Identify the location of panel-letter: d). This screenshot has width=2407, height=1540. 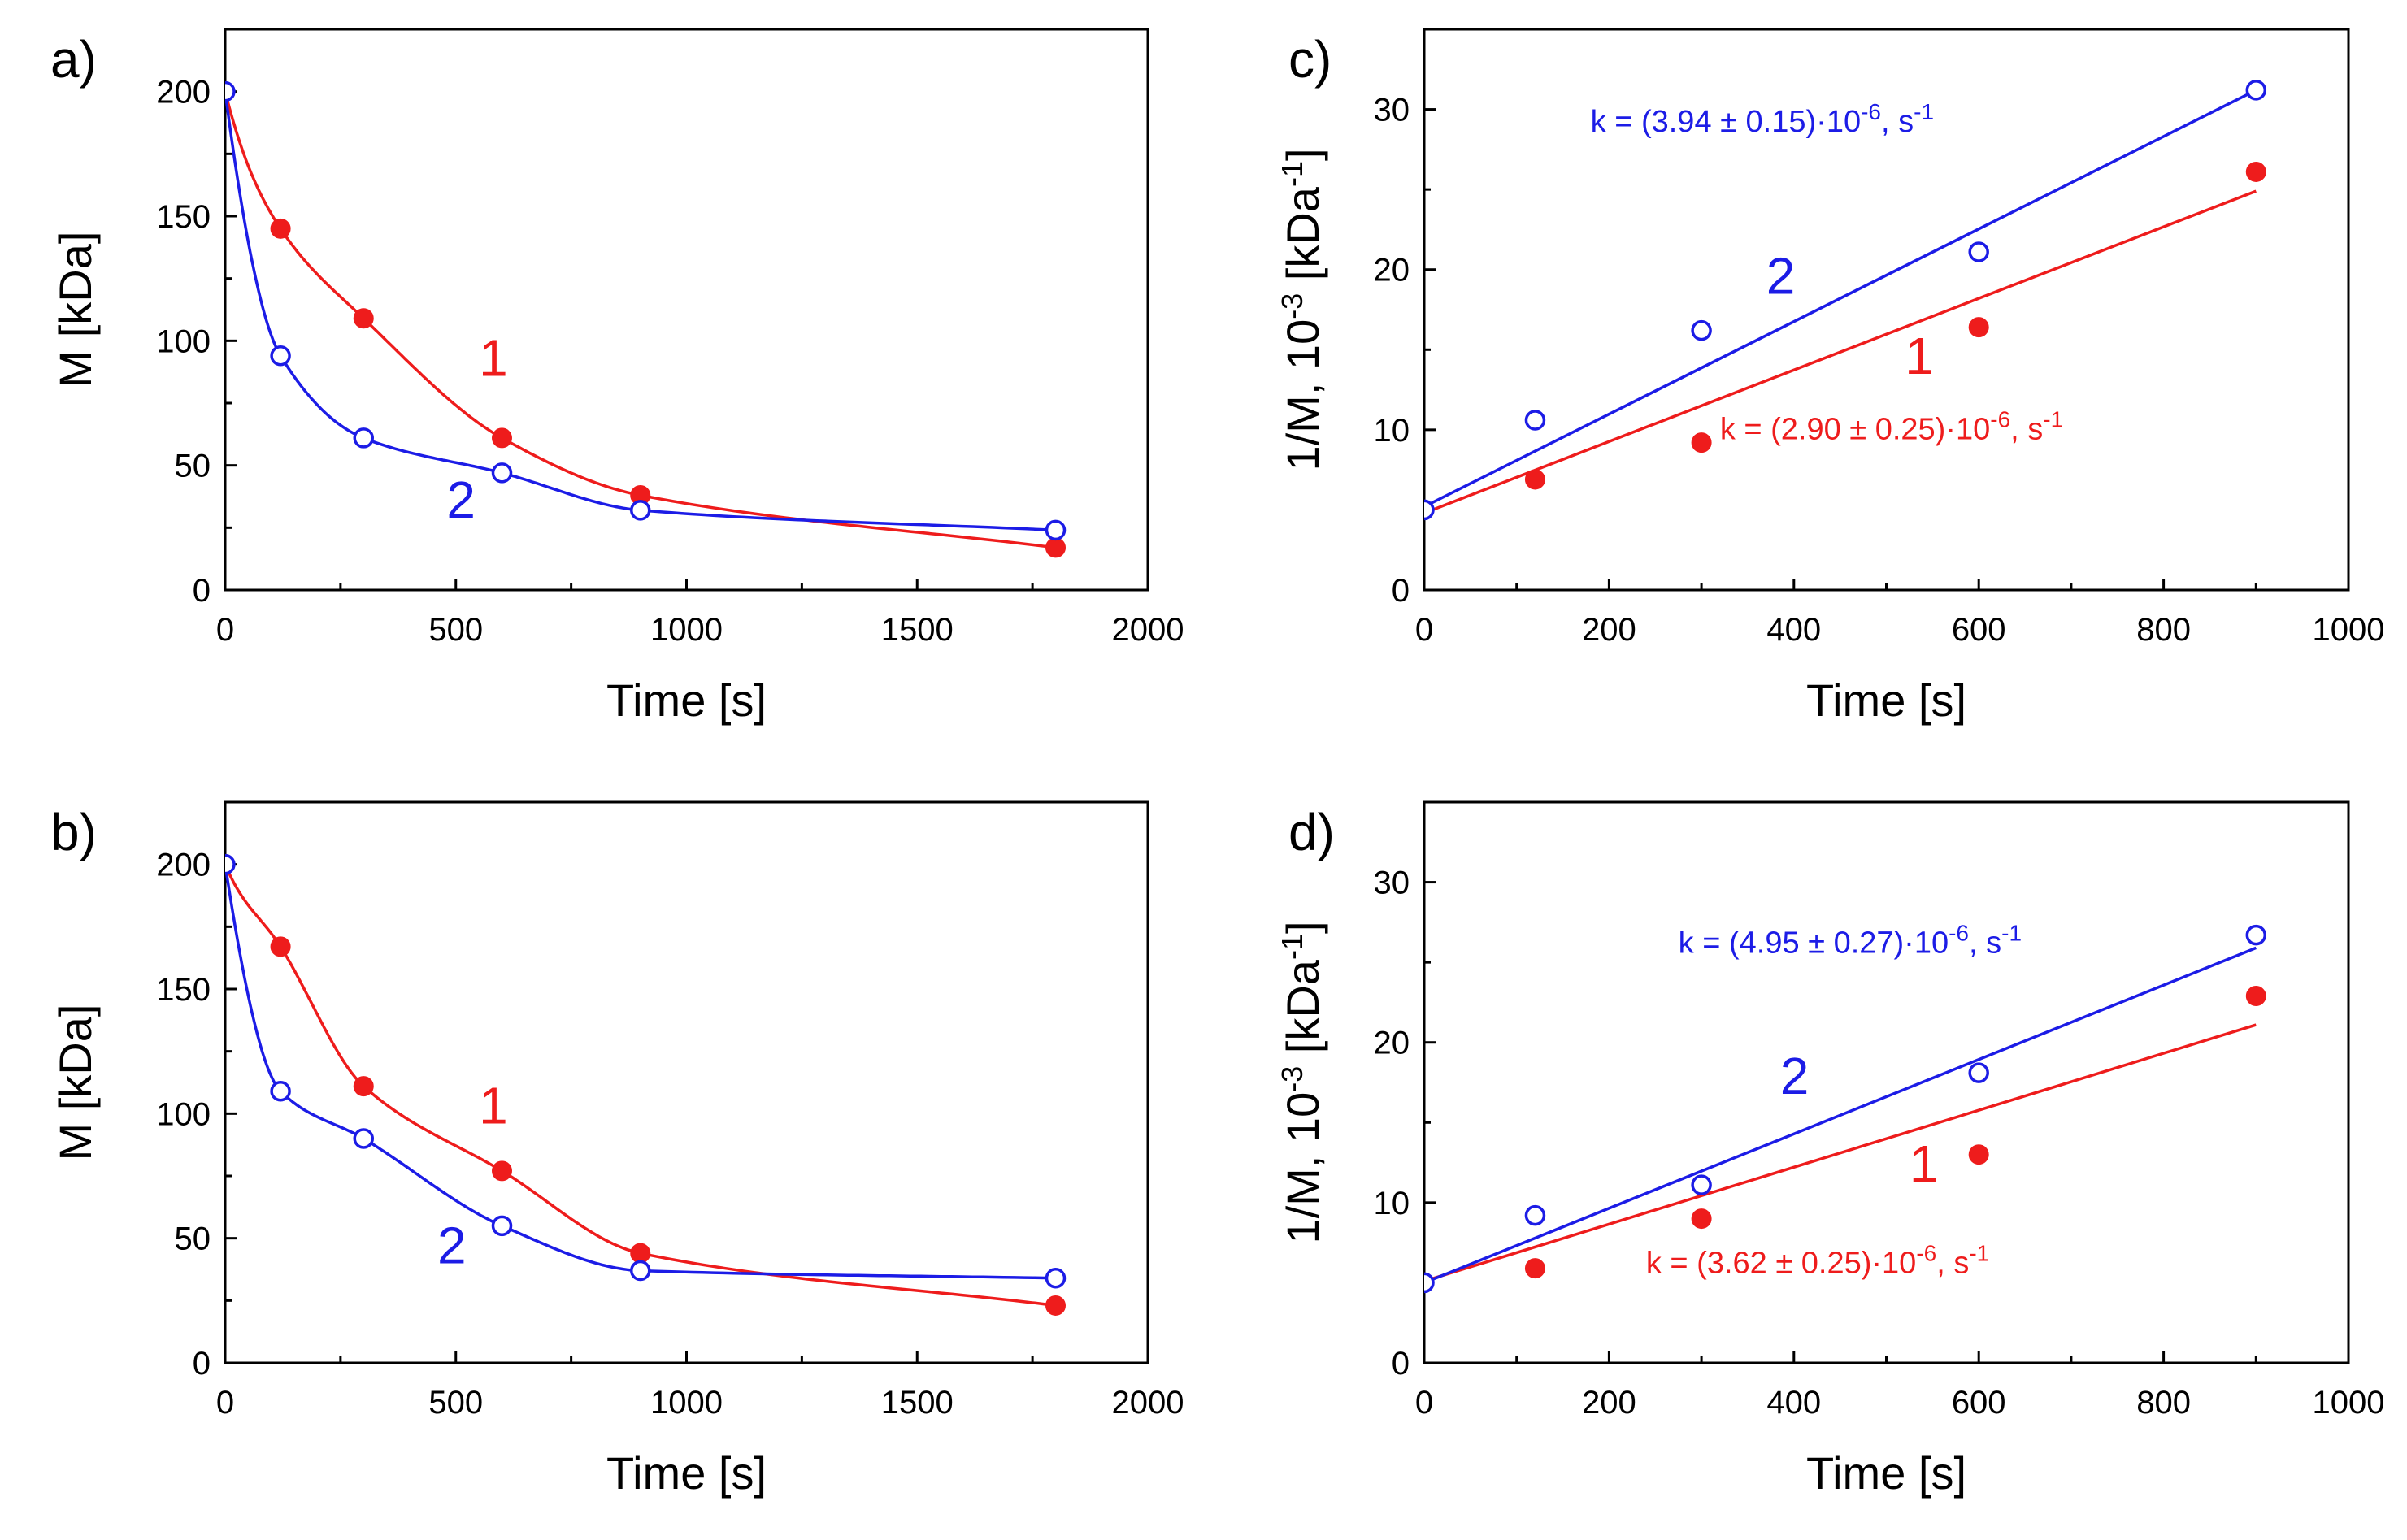
(1311, 832).